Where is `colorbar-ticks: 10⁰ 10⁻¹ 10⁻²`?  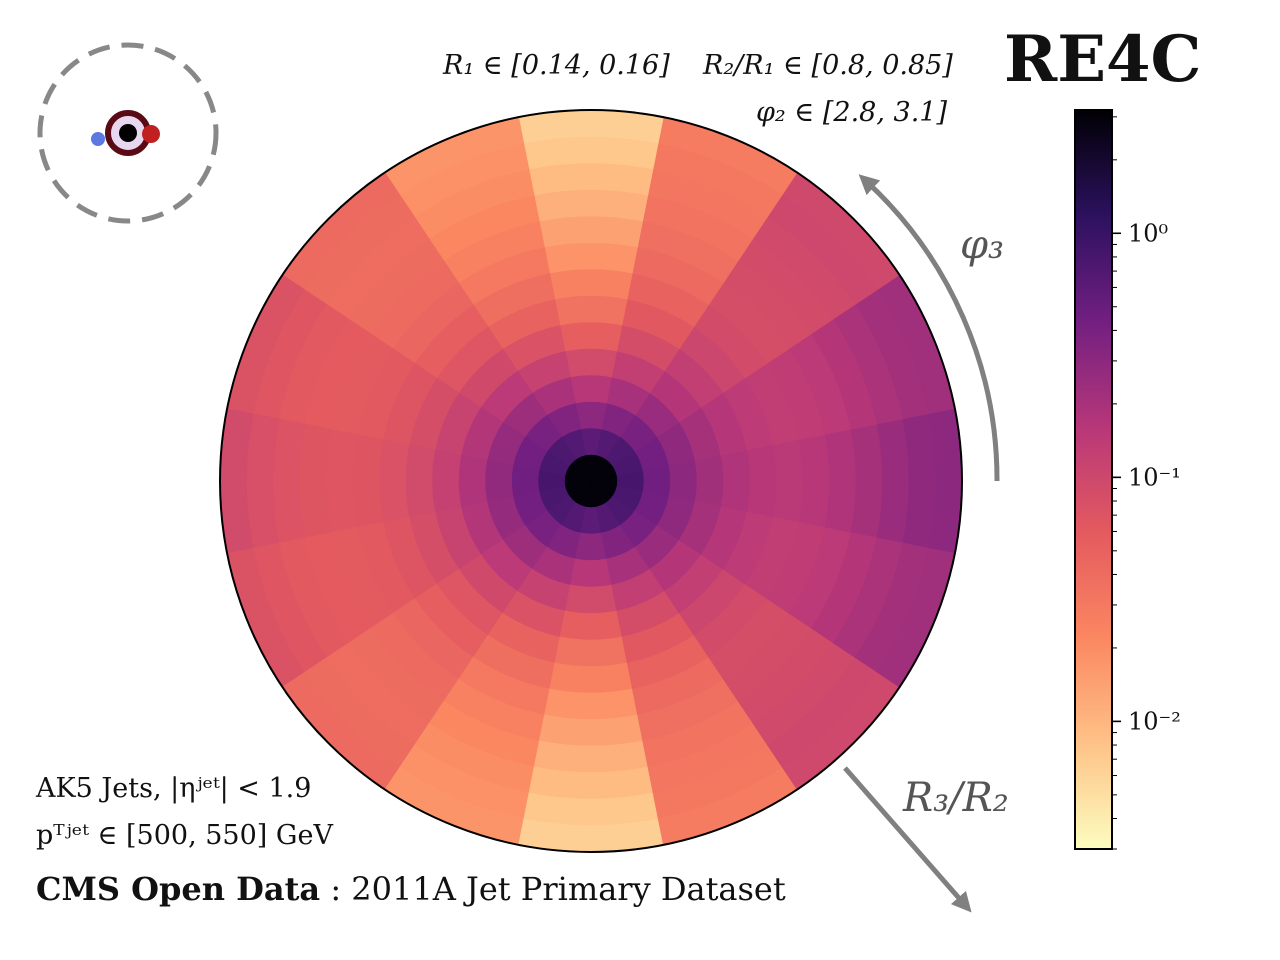
colorbar-ticks: 10⁰ 10⁻¹ 10⁻² is located at coordinates (1146, 483).